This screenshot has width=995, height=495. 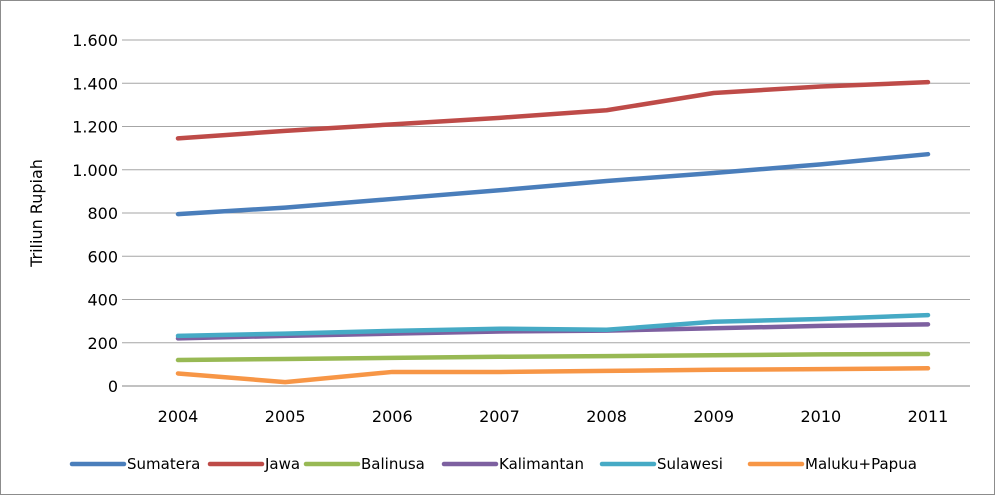 I want to click on x-tick-label: 2006, so click(x=392, y=416).